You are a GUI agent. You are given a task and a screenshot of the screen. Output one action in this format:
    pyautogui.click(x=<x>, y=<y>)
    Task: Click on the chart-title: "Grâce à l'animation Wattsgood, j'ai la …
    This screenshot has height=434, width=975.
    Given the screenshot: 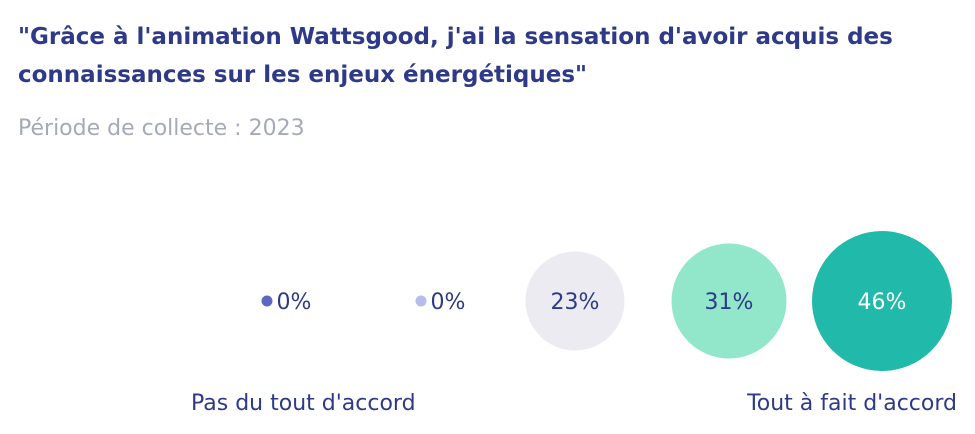 What is the action you would take?
    pyautogui.click(x=455, y=56)
    